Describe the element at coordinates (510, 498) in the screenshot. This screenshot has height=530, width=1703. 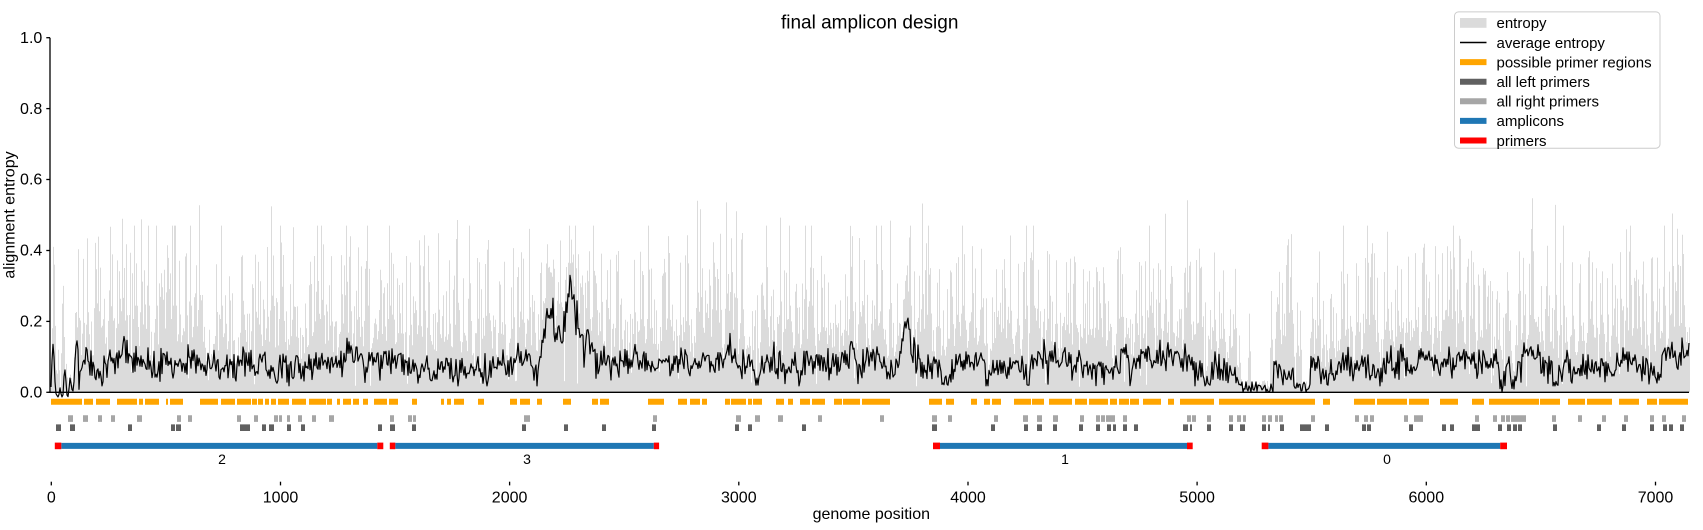
I see `svg-text: 2000` at that location.